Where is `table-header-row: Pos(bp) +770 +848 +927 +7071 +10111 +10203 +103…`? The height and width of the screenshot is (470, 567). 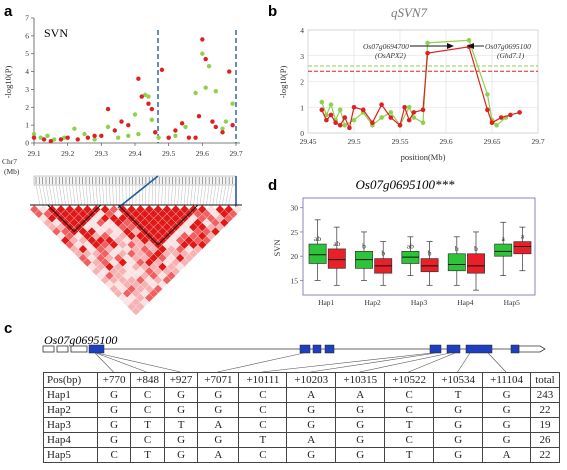
table-header-row: Pos(bp) +770 +848 +927 +7071 +10111 +10203 +103… is located at coordinates (302, 380).